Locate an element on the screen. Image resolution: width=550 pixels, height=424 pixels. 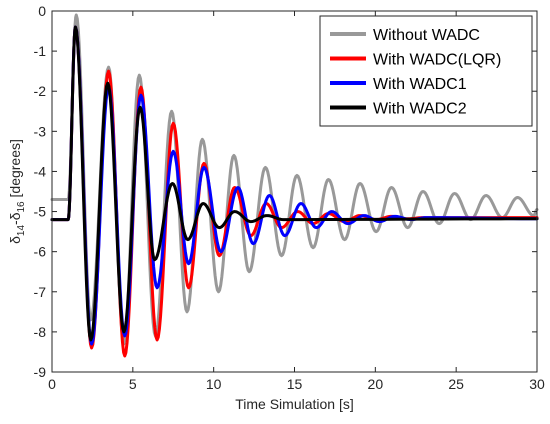
y-axis-label: δ14-δ16 [degrees] is located at coordinates (17, 191).